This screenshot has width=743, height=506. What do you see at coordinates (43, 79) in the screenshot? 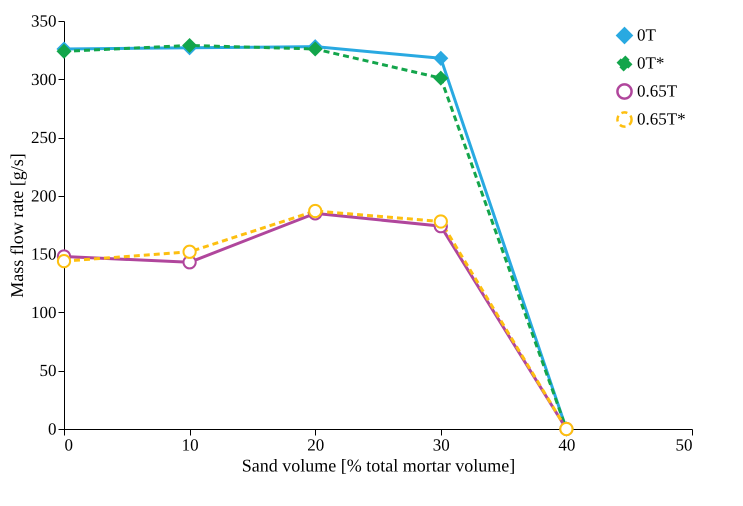
I see `y-tick-label: 300` at bounding box center [43, 79].